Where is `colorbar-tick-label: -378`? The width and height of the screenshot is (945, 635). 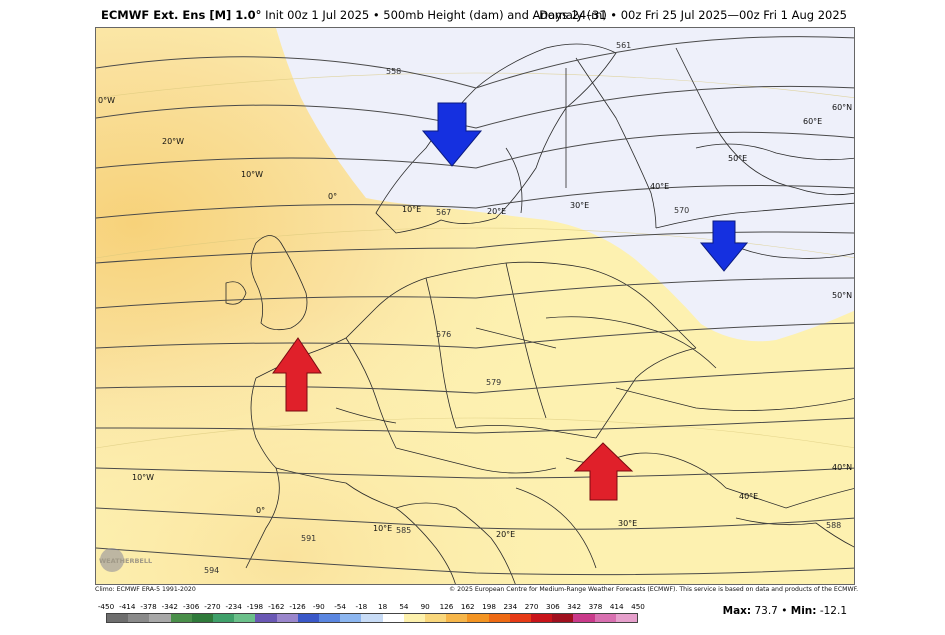
colorbar-tick-label: -378 is located at coordinates (148, 606).